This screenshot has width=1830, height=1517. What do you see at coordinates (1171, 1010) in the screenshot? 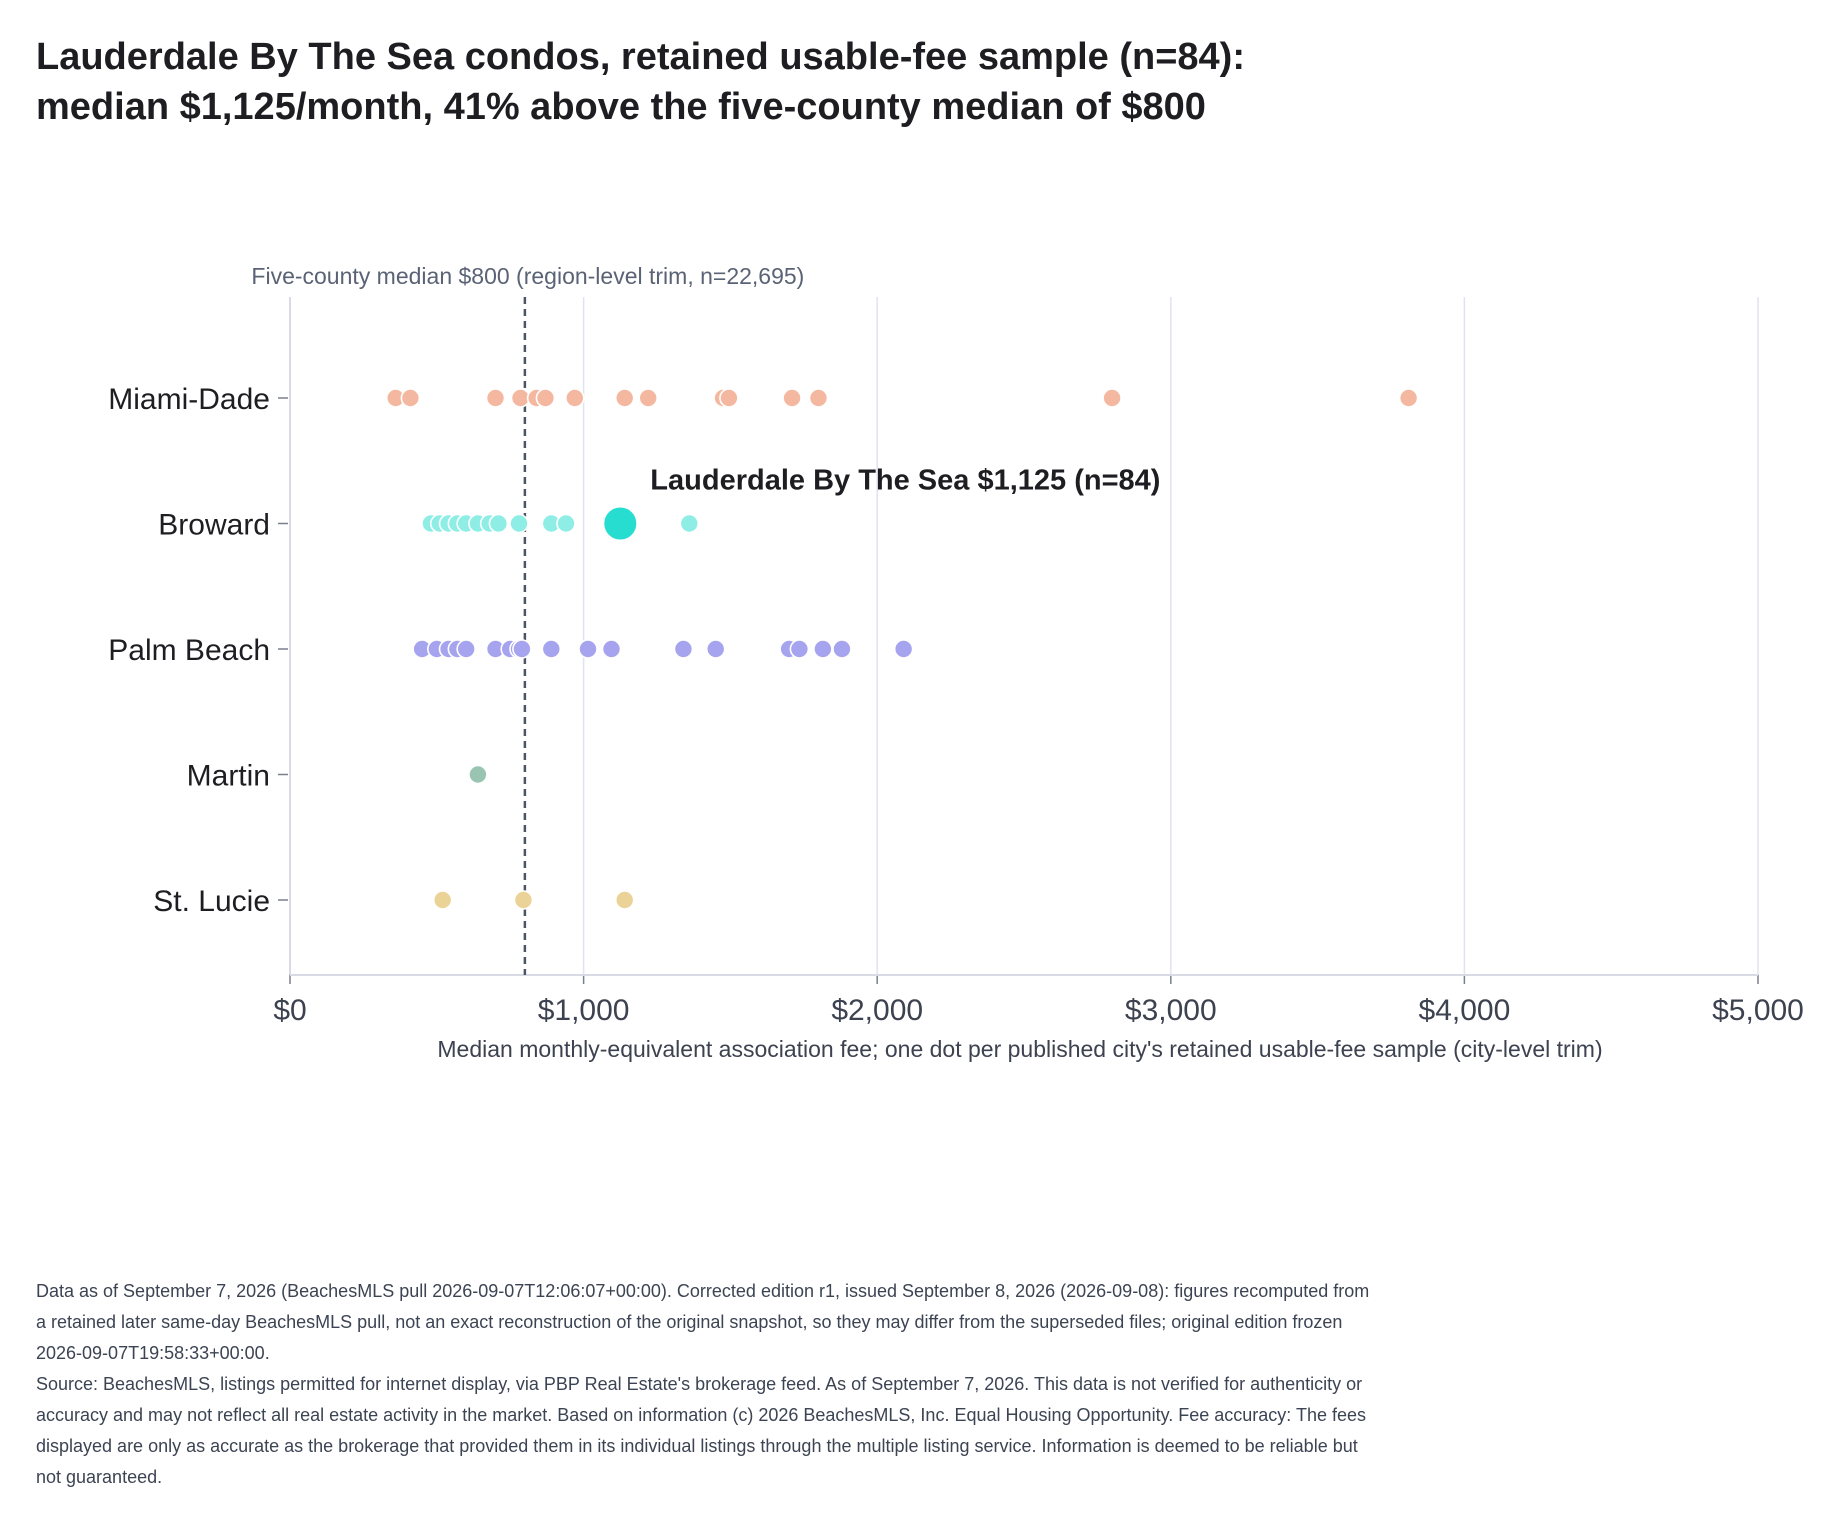
I see `x-tick-label: $3,000` at bounding box center [1171, 1010].